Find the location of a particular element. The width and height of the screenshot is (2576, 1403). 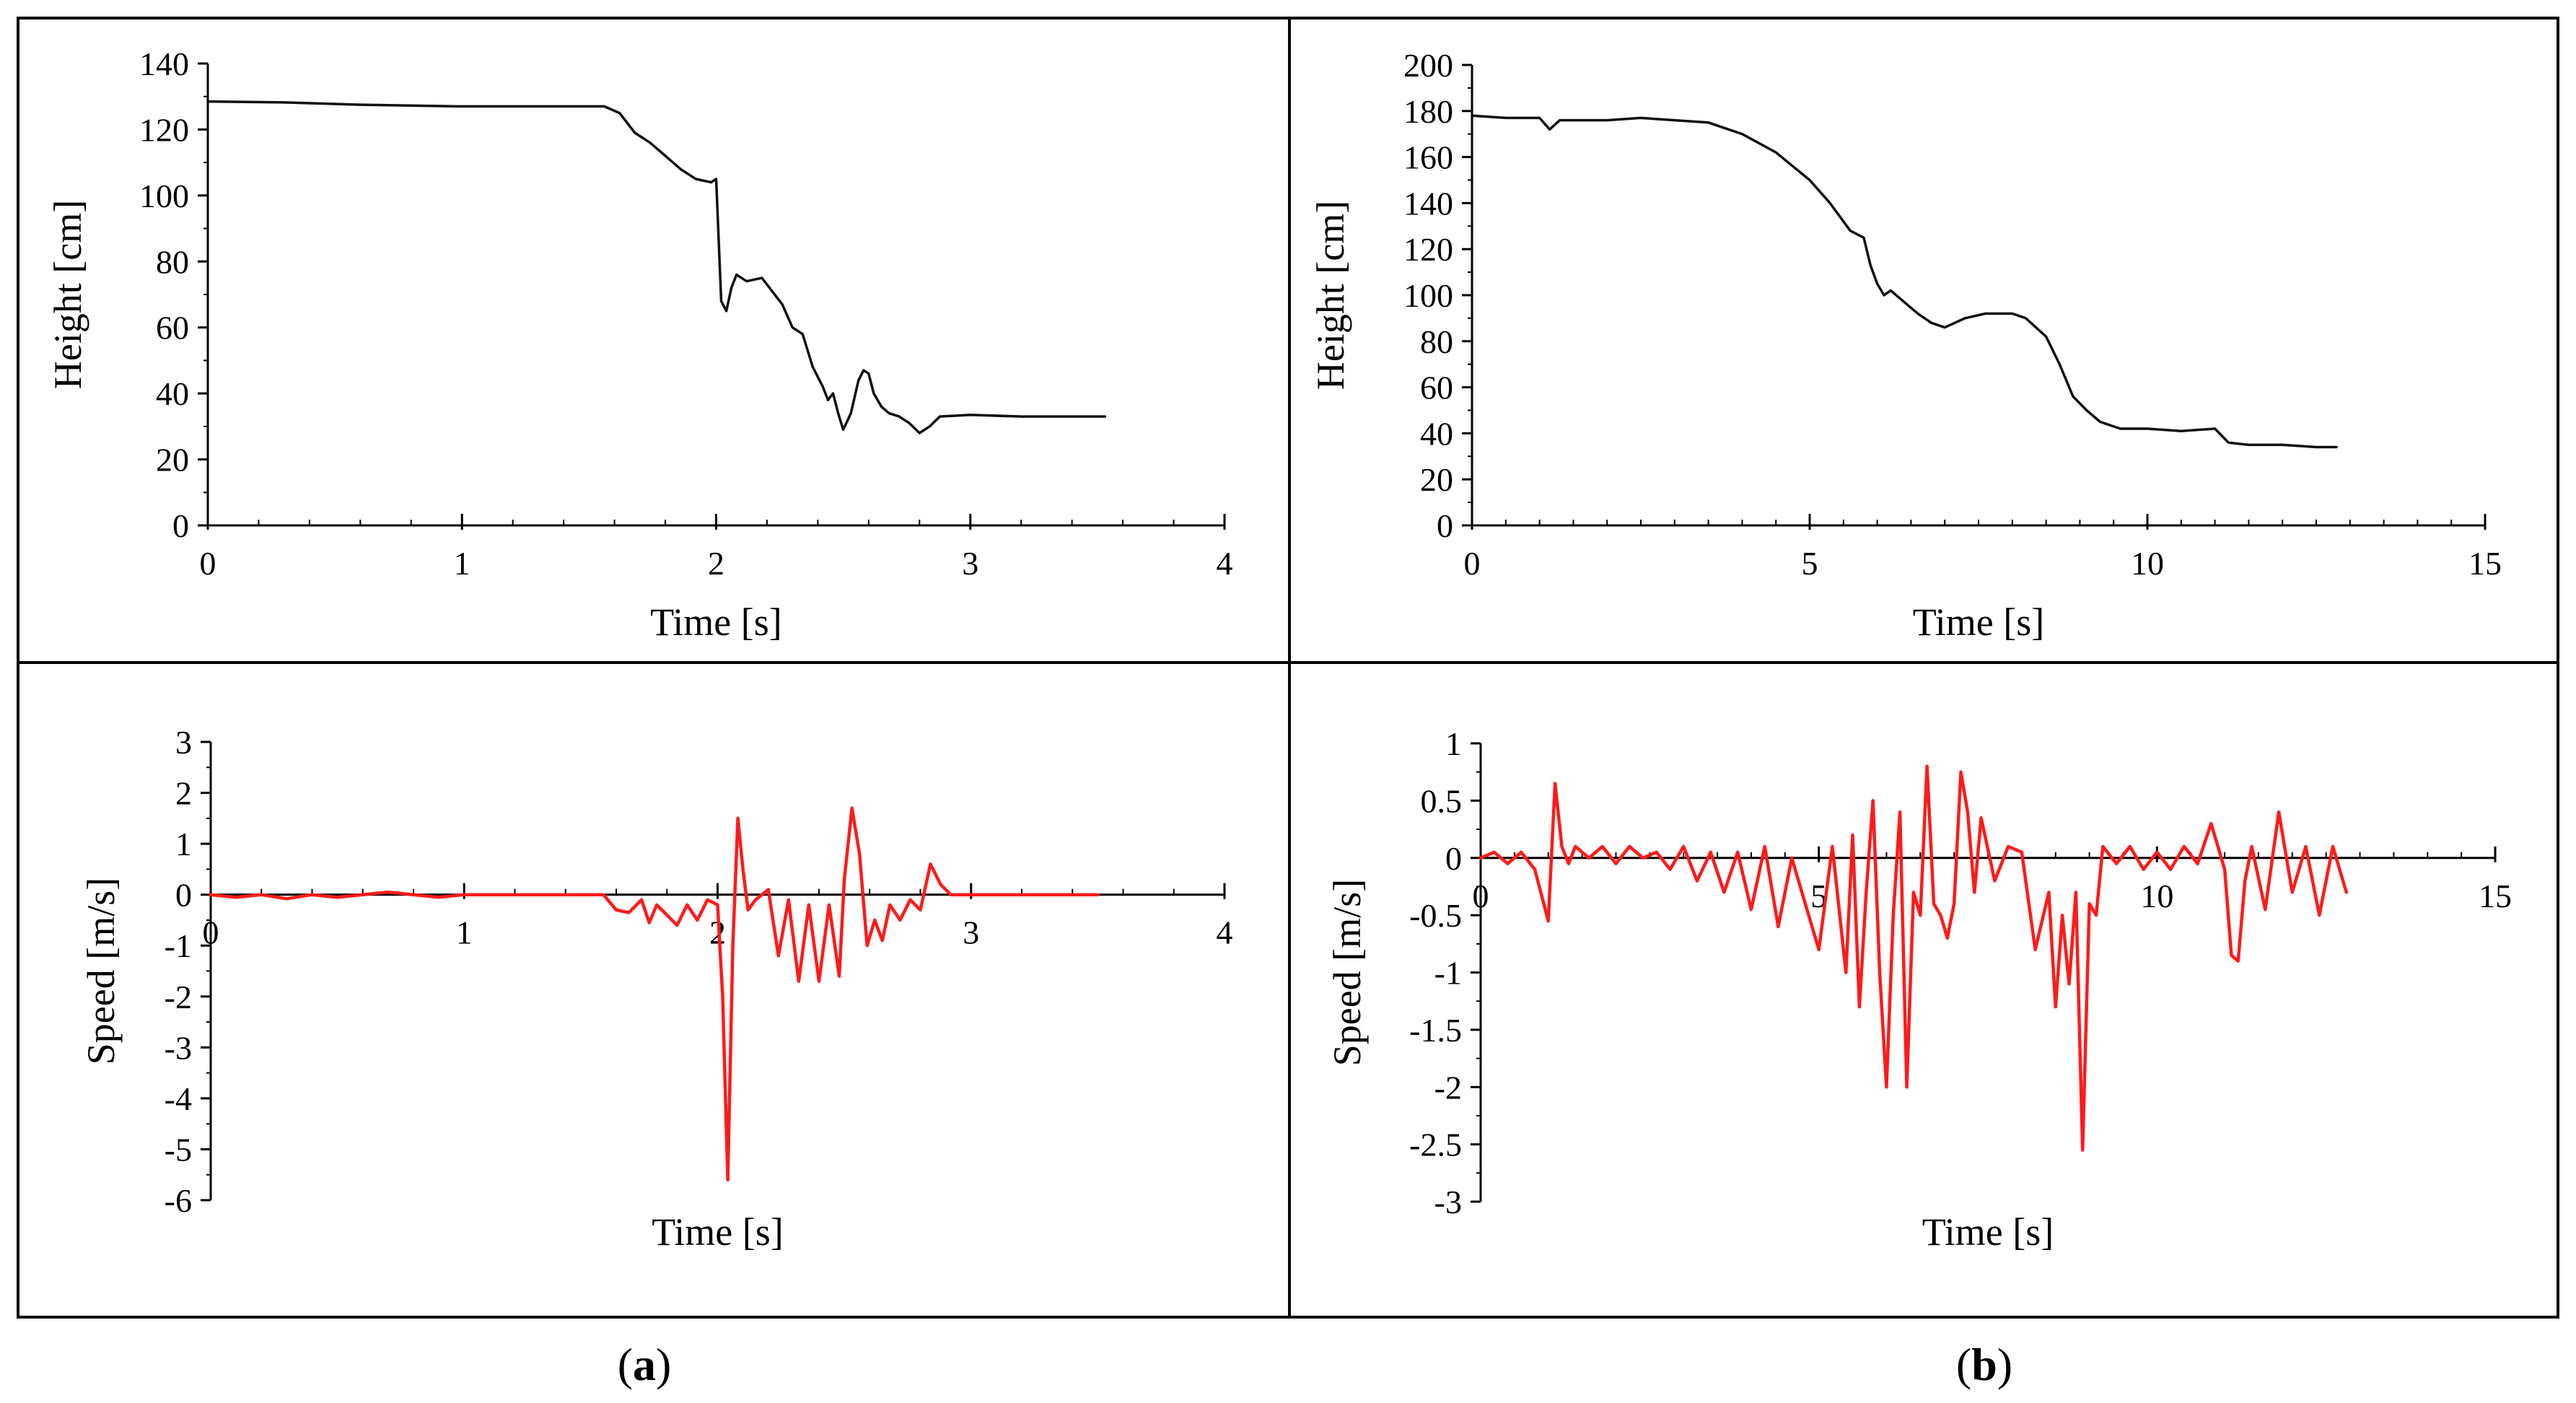

panel-label-b-close: ) is located at coordinates (2004, 1364).